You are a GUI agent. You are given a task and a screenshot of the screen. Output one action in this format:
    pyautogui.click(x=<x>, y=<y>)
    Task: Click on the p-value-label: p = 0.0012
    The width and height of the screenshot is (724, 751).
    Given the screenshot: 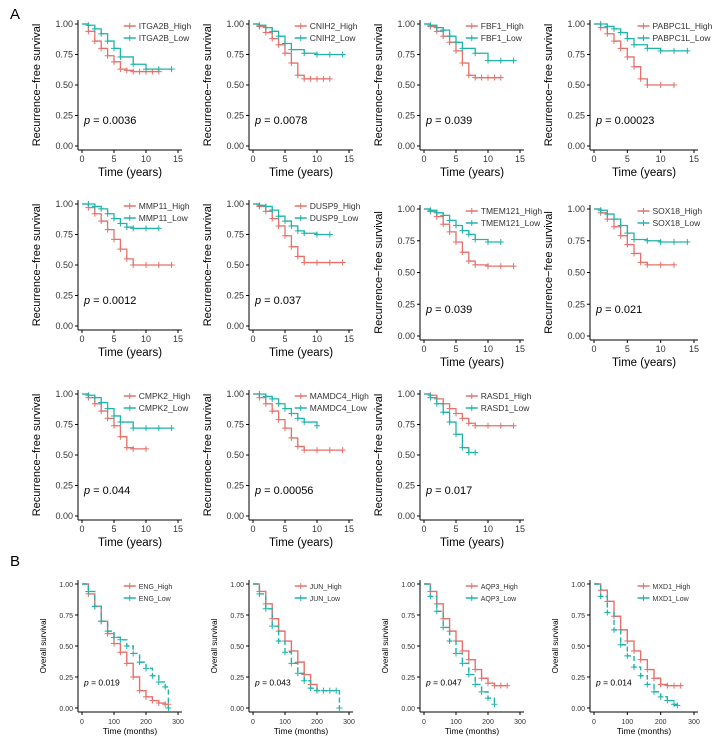 What is the action you would take?
    pyautogui.click(x=109, y=301)
    